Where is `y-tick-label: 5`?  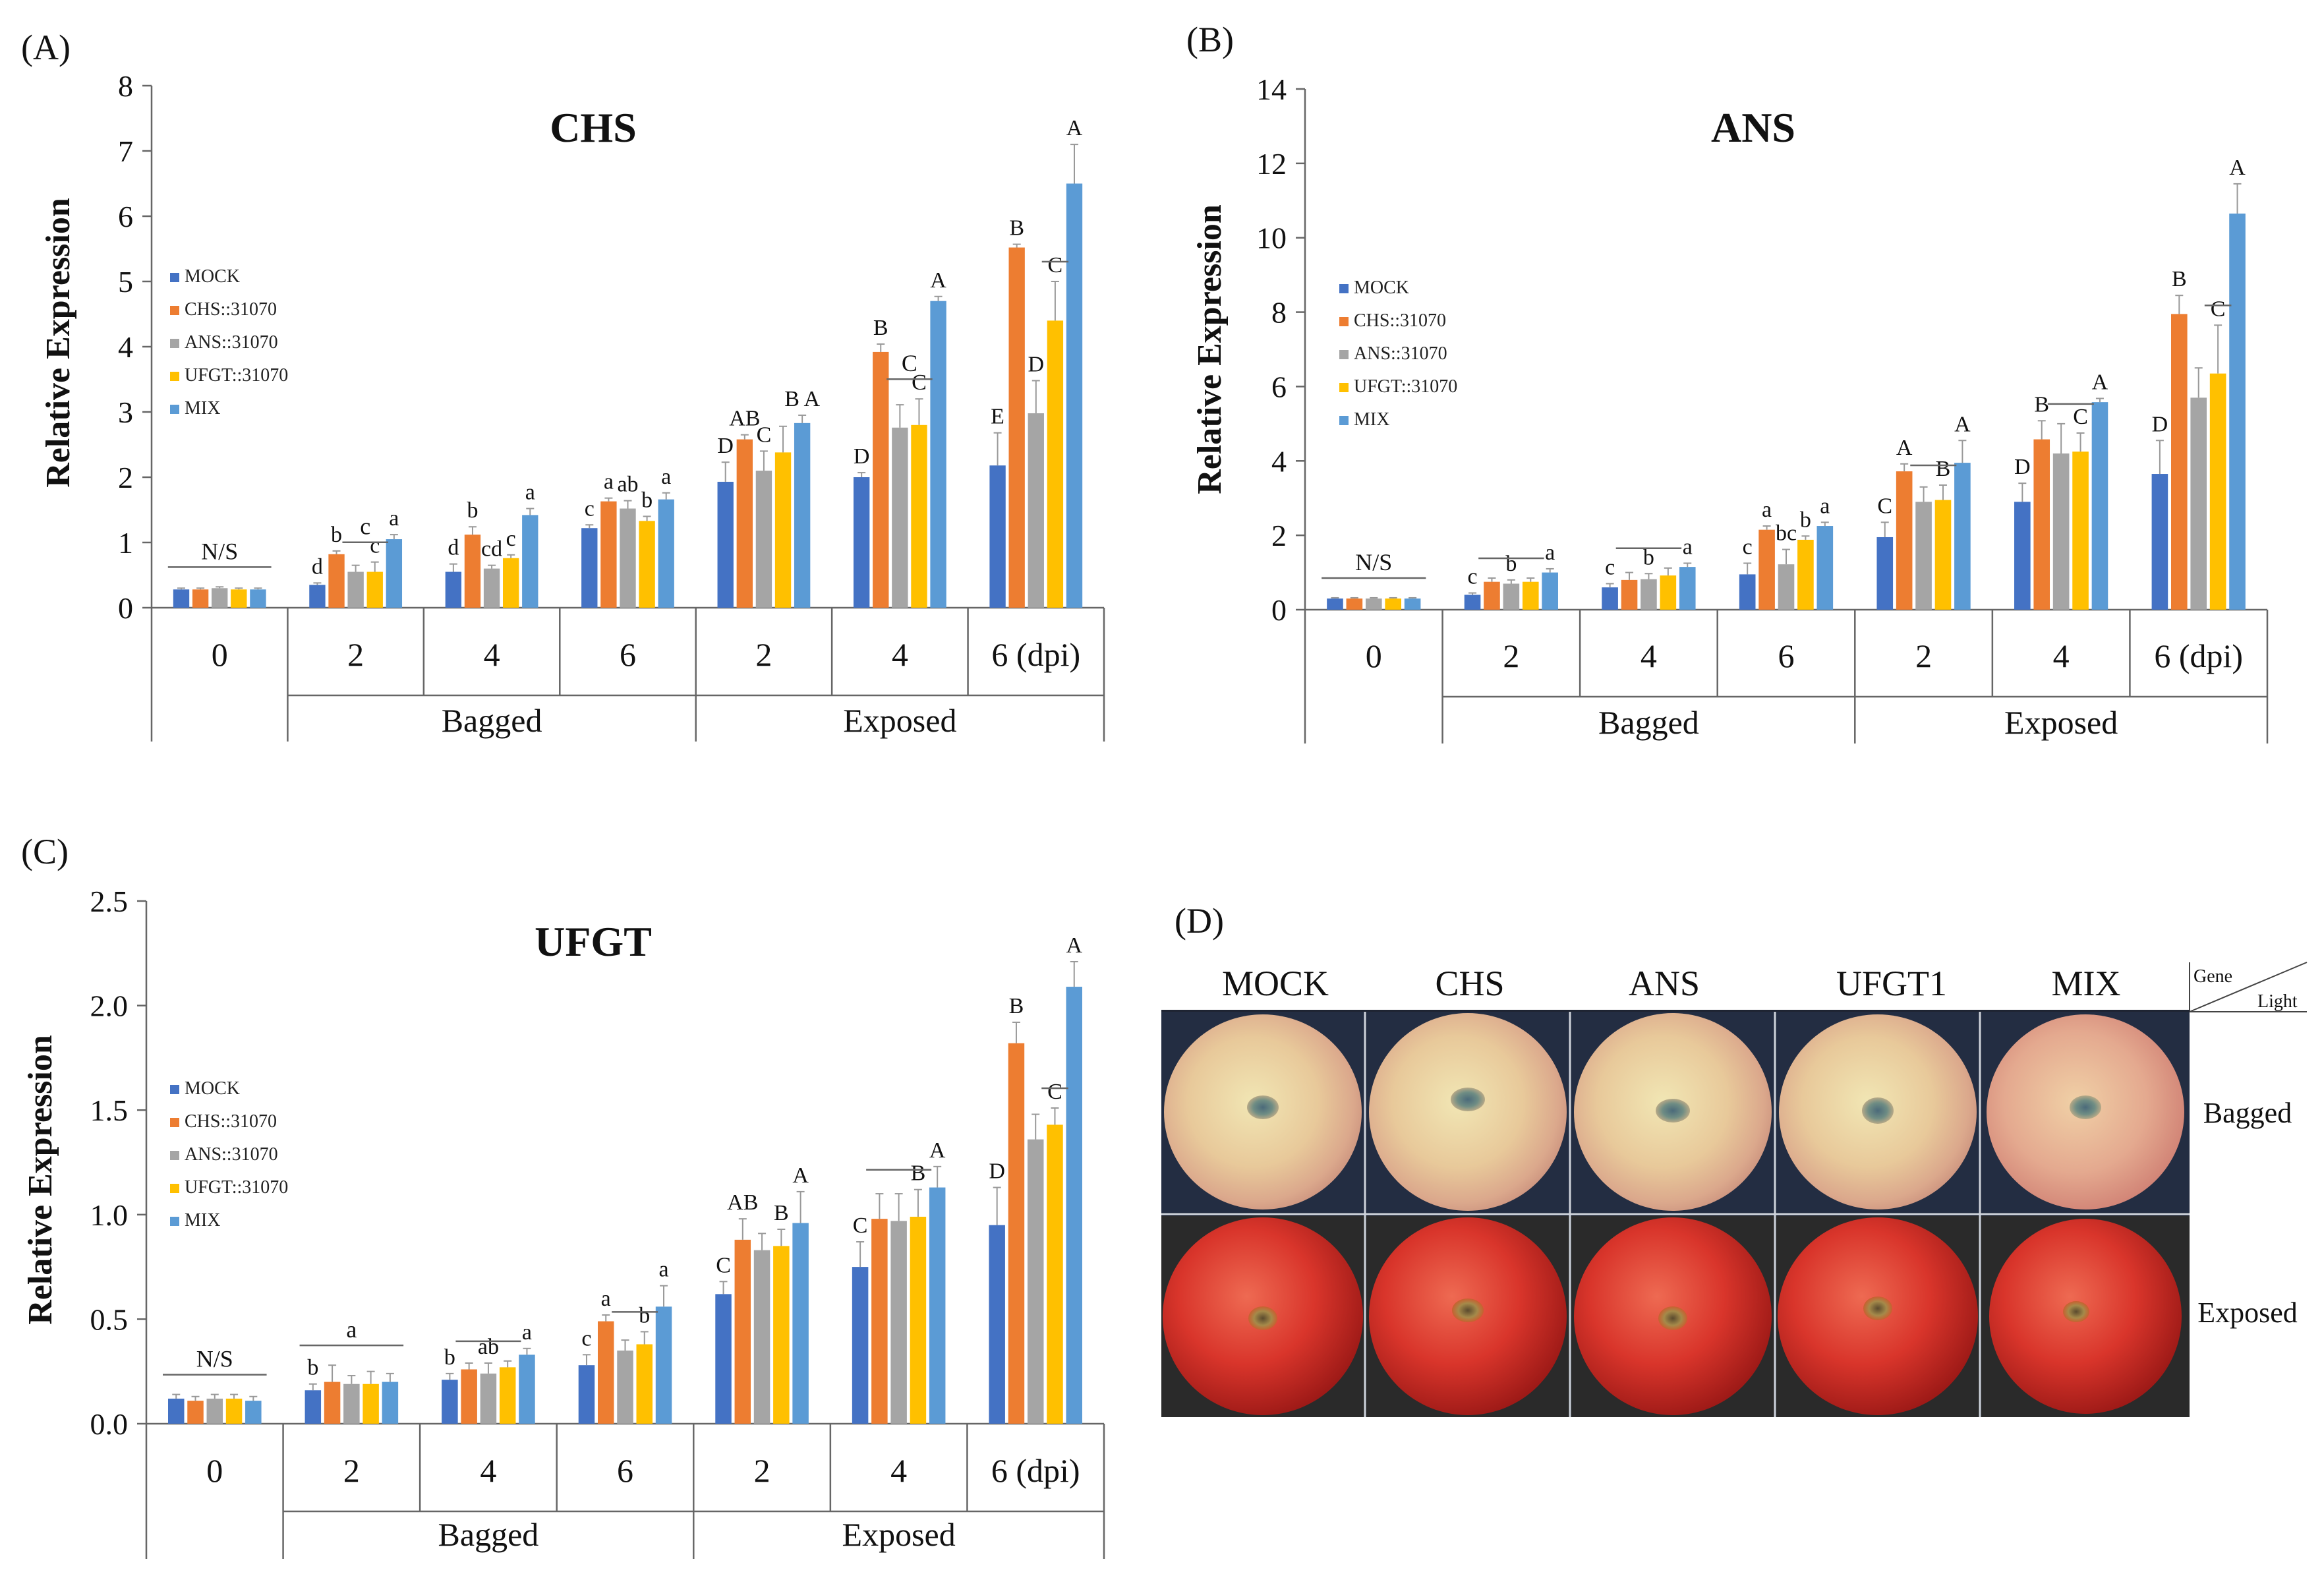
y-tick-label: 5 is located at coordinates (125, 282).